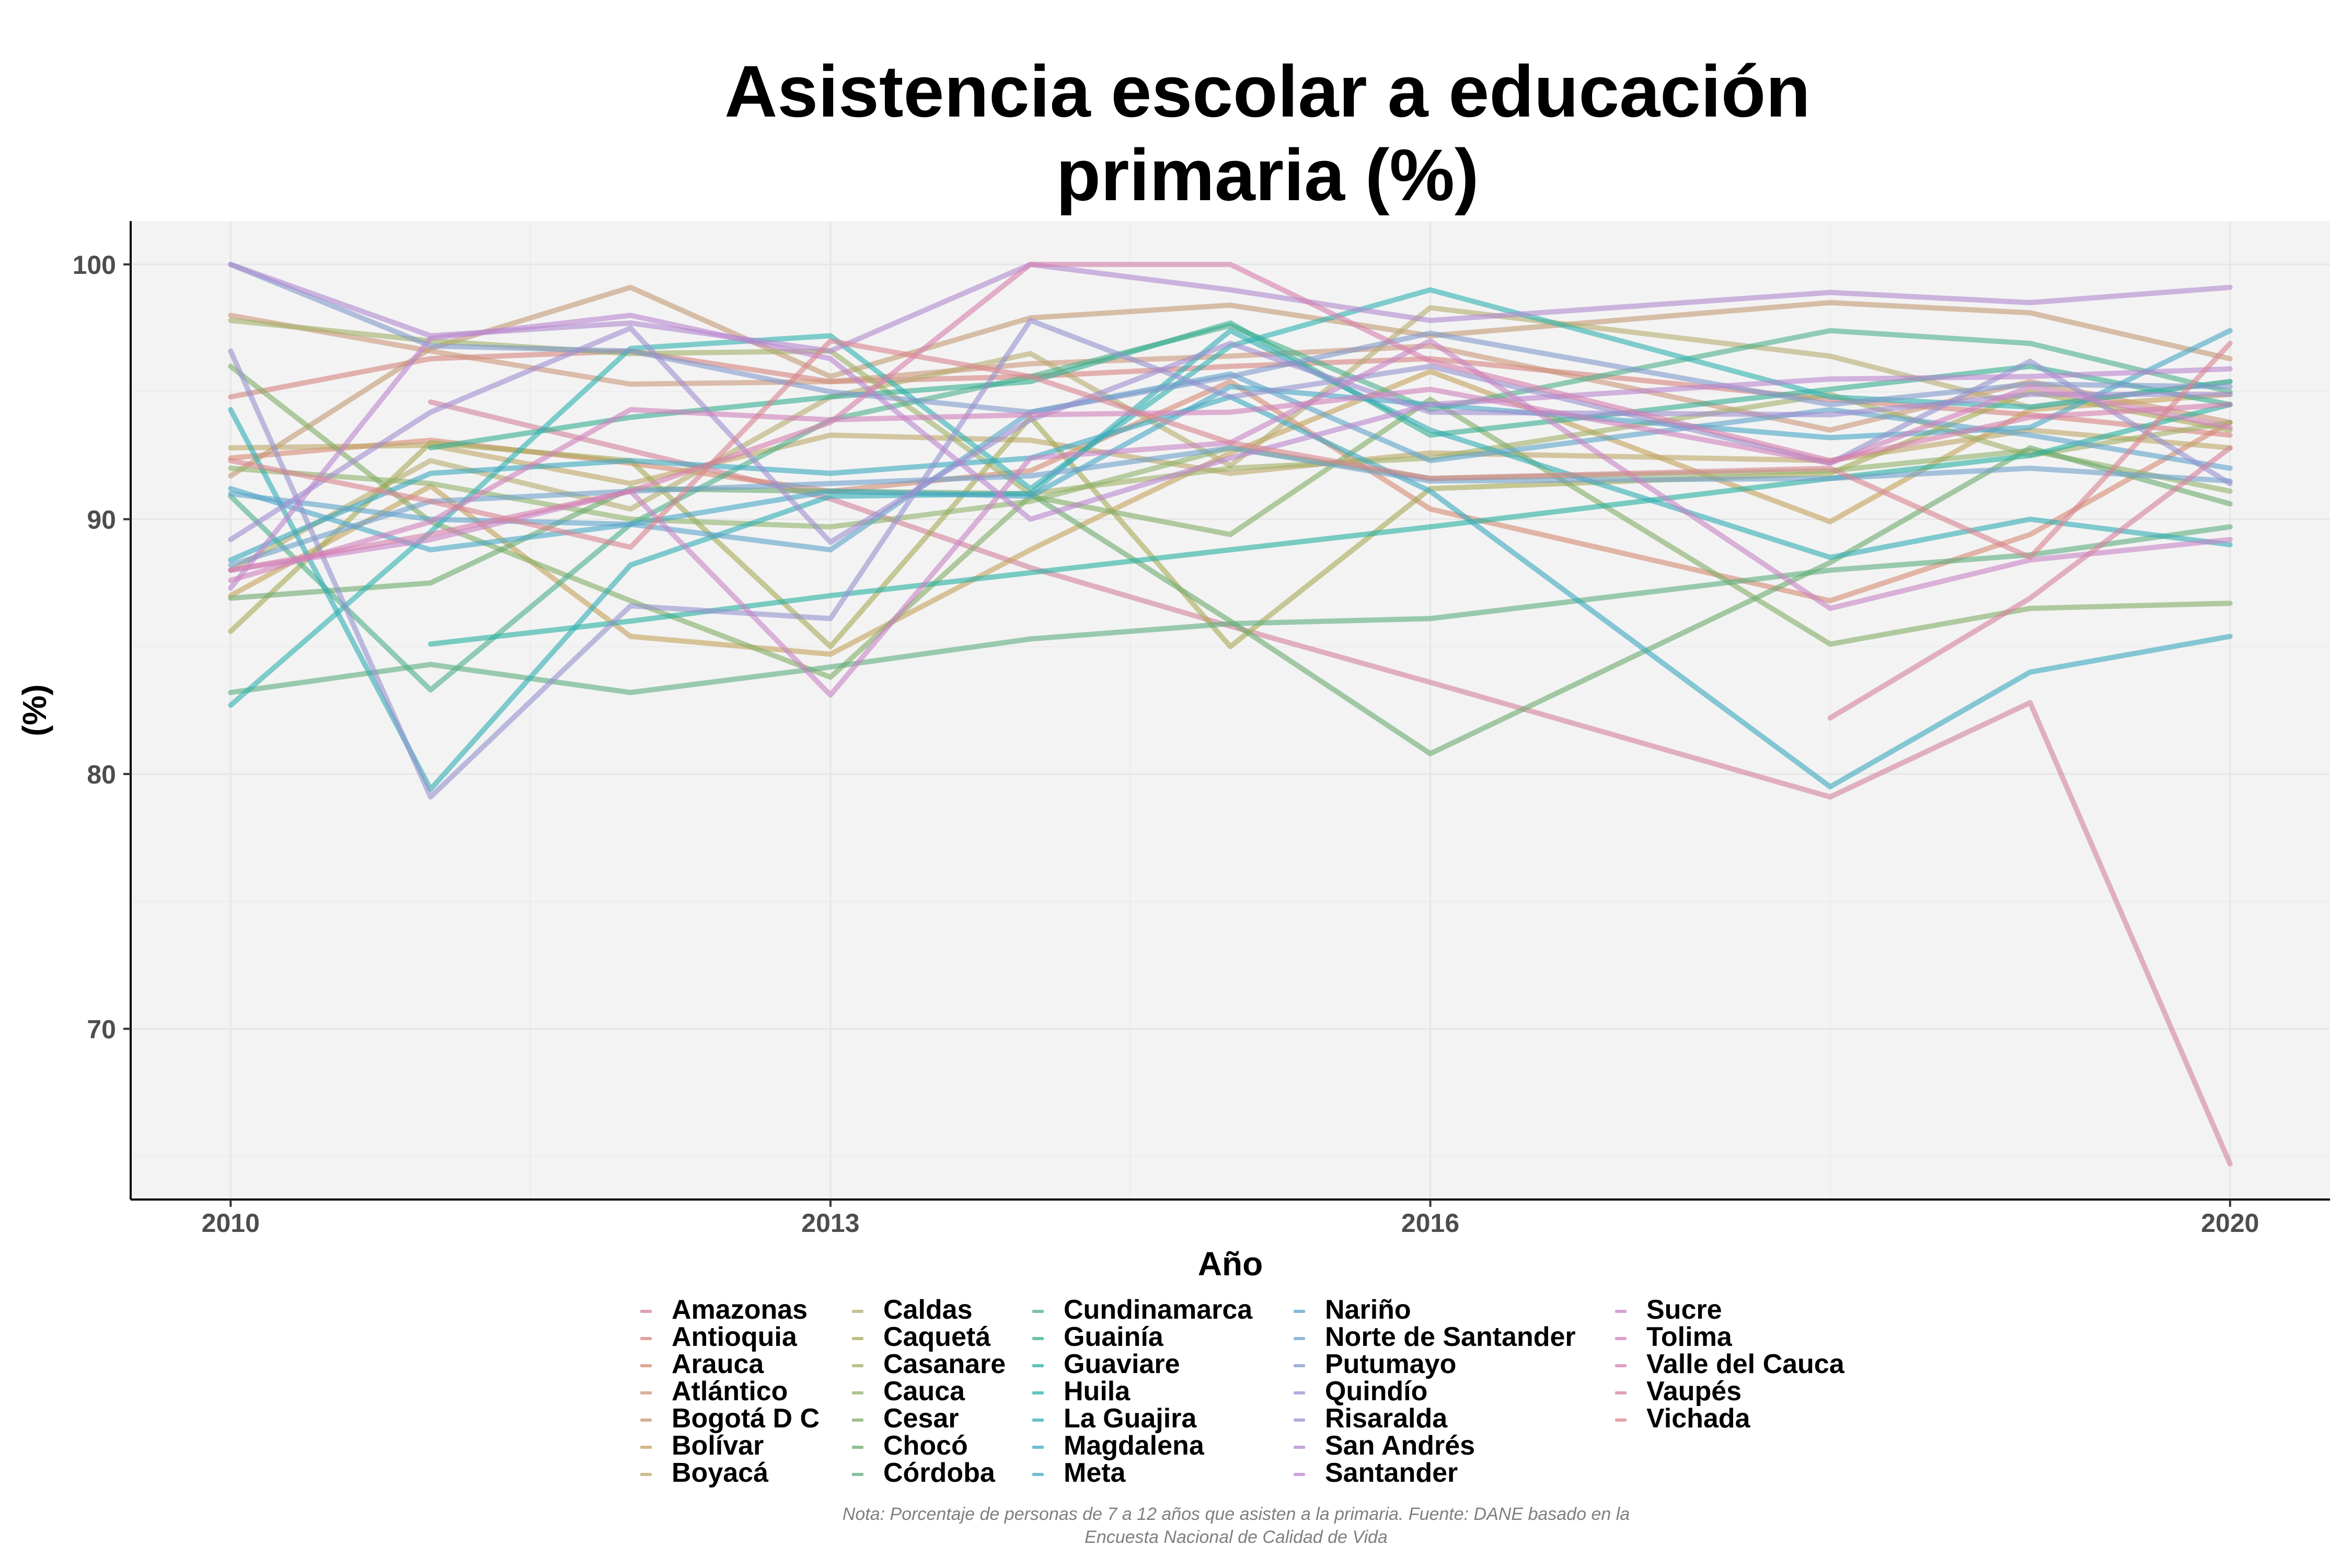  I want to click on legend-label: Casanare, so click(944, 1364).